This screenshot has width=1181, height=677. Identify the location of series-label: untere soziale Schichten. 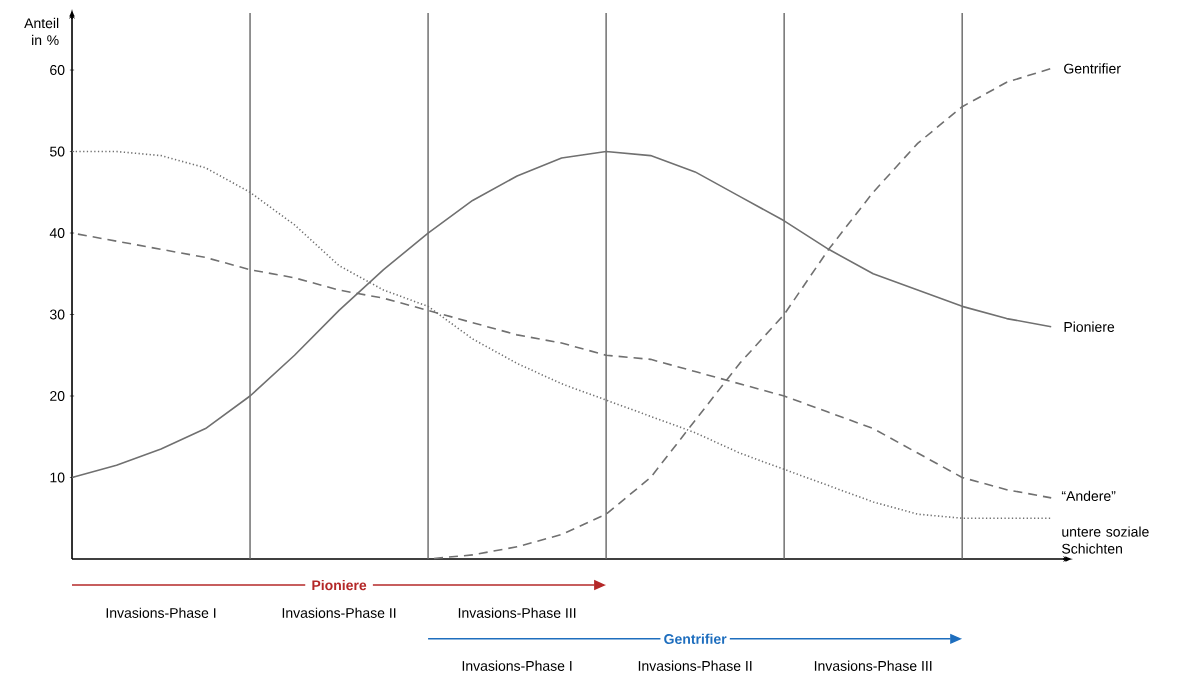
(1105, 540).